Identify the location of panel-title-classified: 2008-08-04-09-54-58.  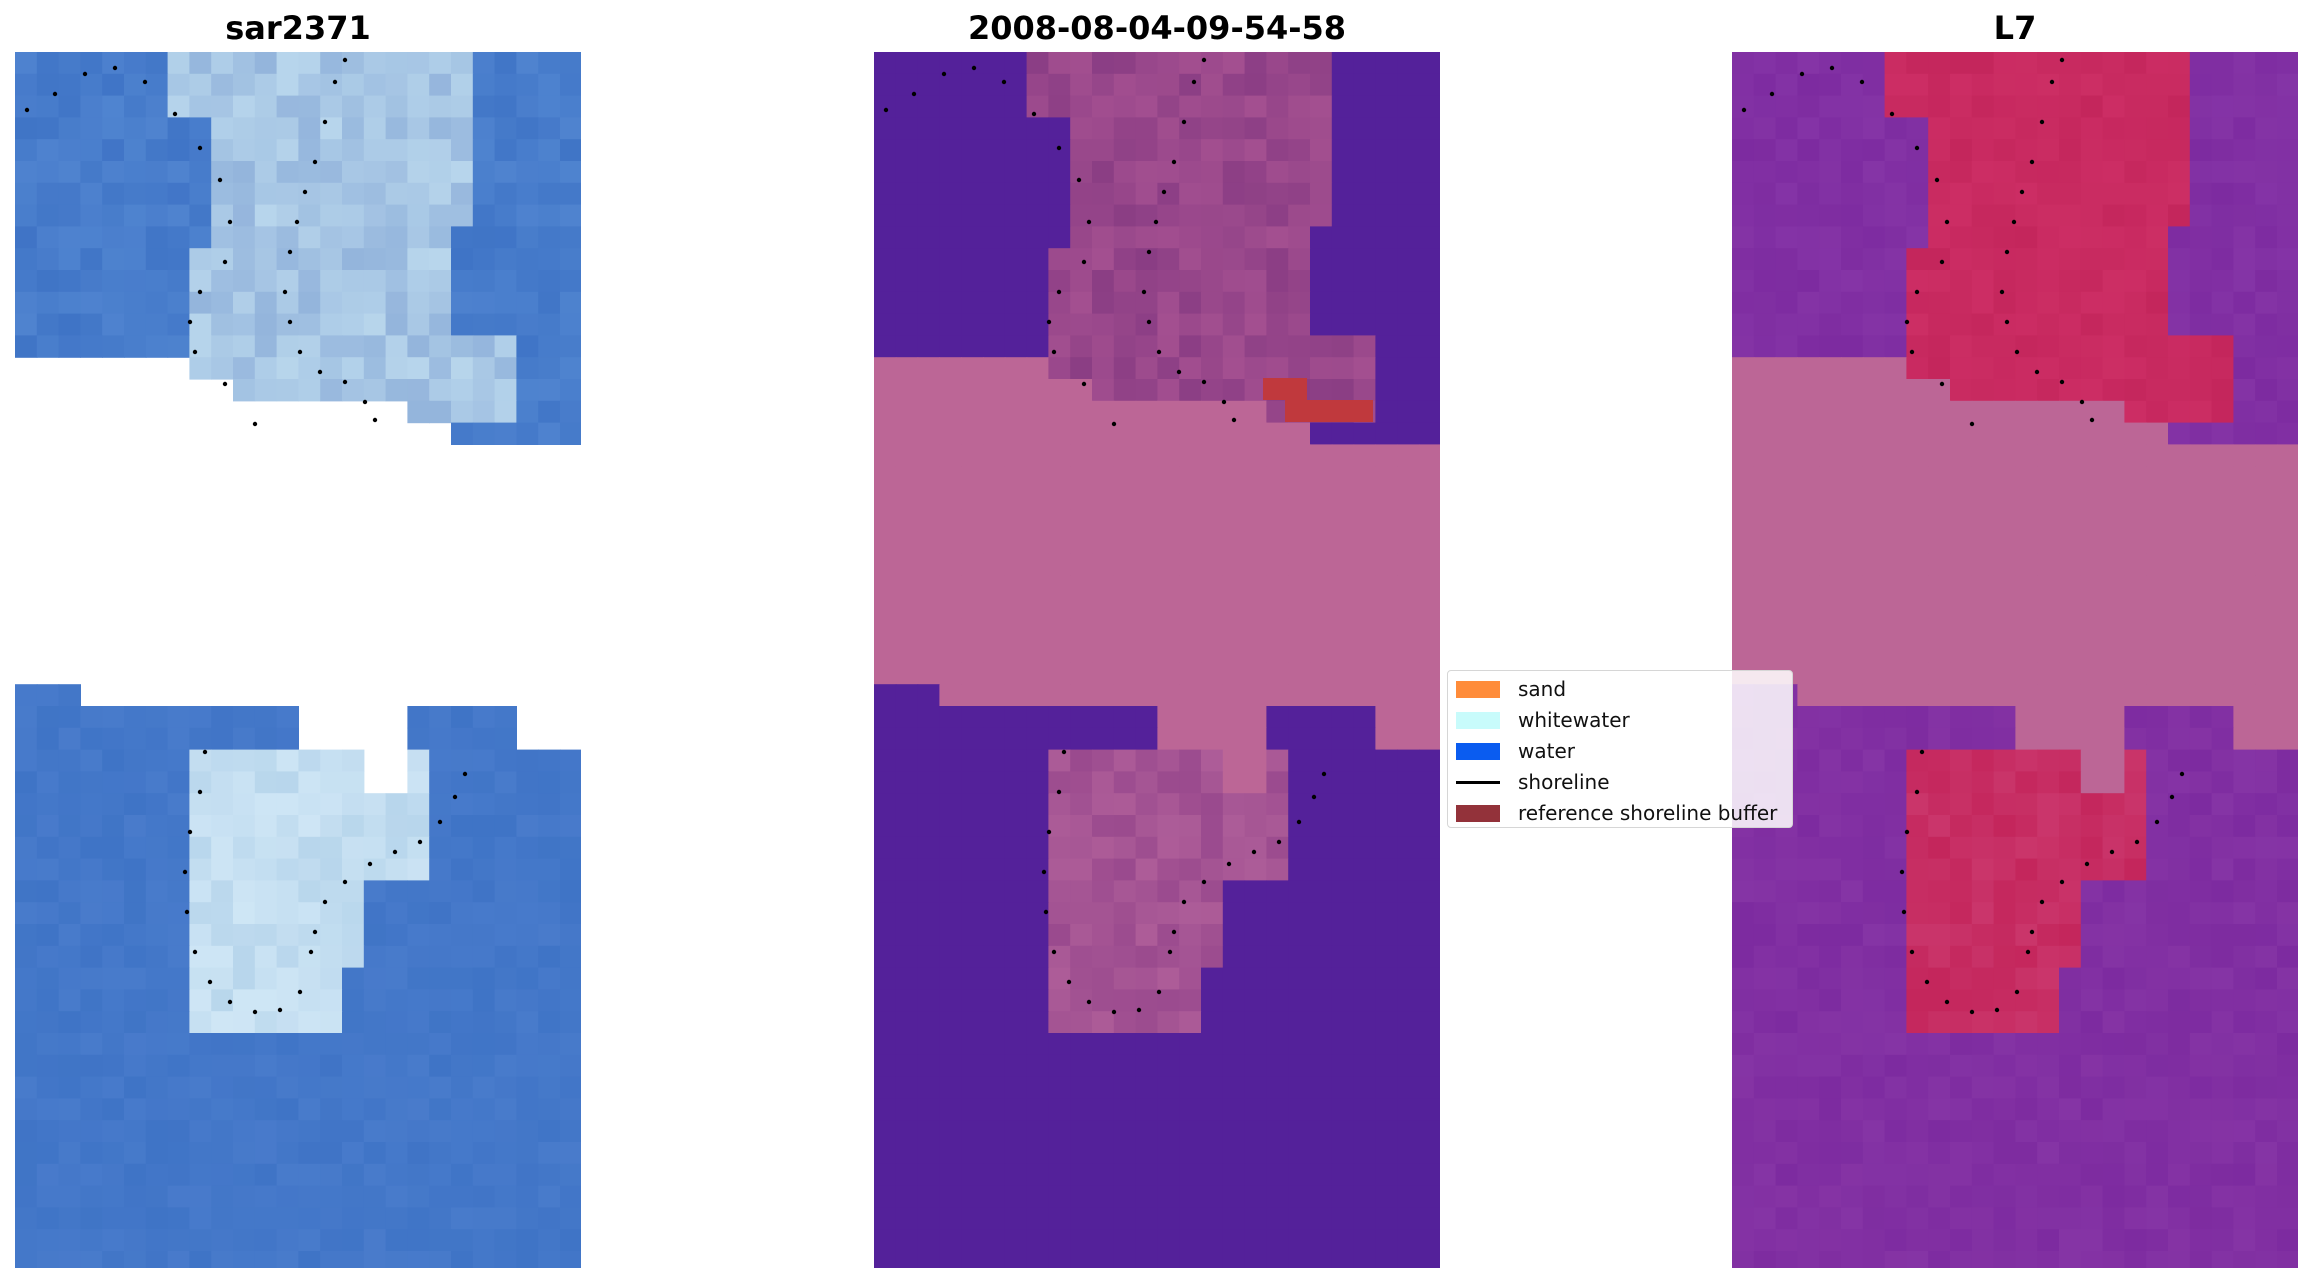
(1157, 28).